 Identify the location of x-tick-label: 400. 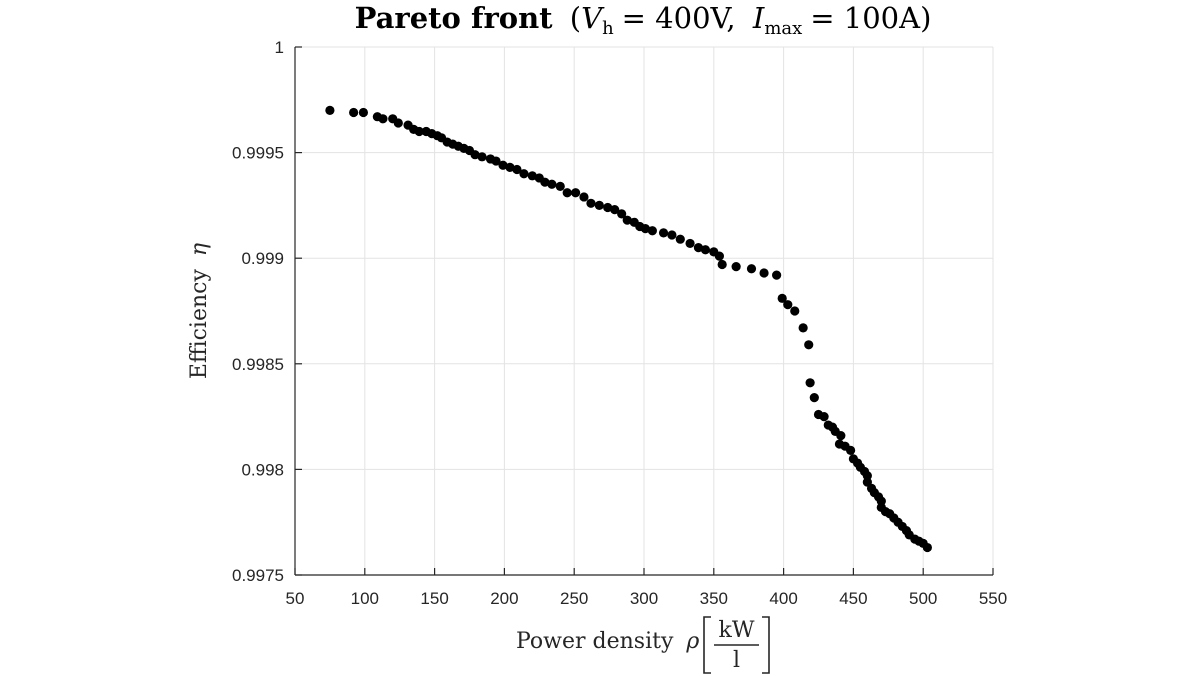
(783, 598).